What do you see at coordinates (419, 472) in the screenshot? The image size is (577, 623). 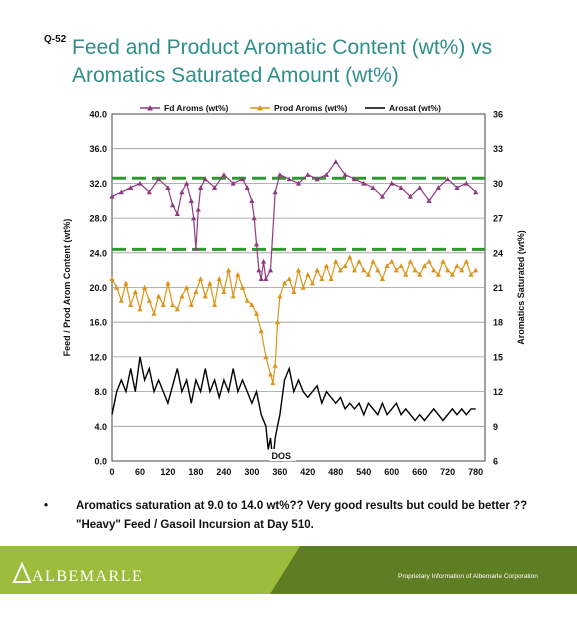 I see `x-tick-label: 660` at bounding box center [419, 472].